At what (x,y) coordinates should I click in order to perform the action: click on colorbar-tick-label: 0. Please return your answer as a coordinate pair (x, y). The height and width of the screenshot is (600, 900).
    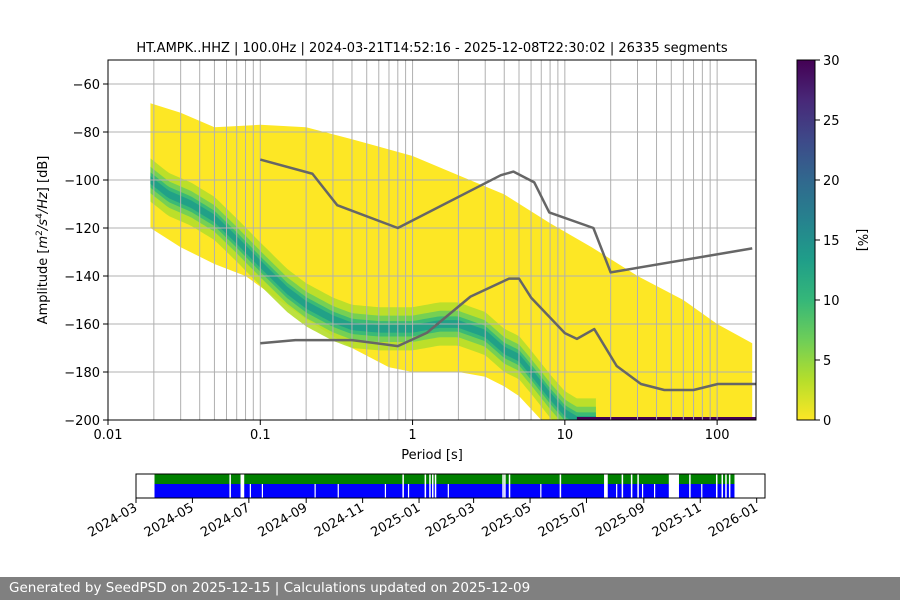
    Looking at the image, I should click on (827, 421).